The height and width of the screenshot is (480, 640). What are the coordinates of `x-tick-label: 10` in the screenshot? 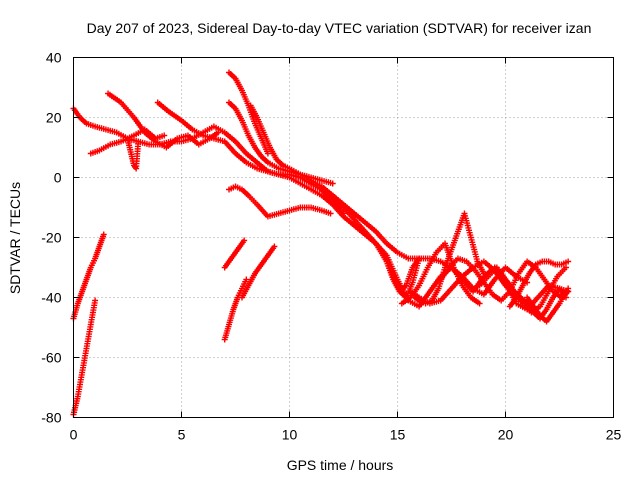 It's located at (290, 435).